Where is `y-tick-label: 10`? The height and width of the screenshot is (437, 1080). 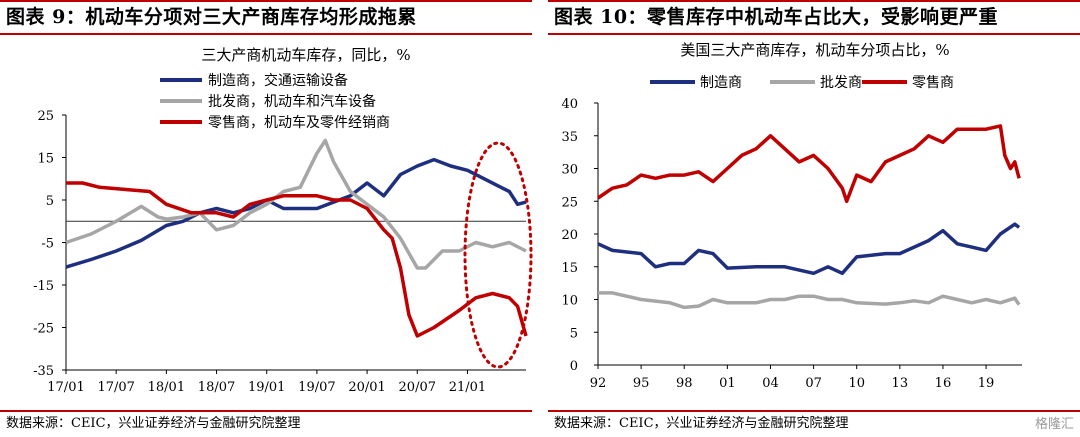
y-tick-label: 10 is located at coordinates (569, 301).